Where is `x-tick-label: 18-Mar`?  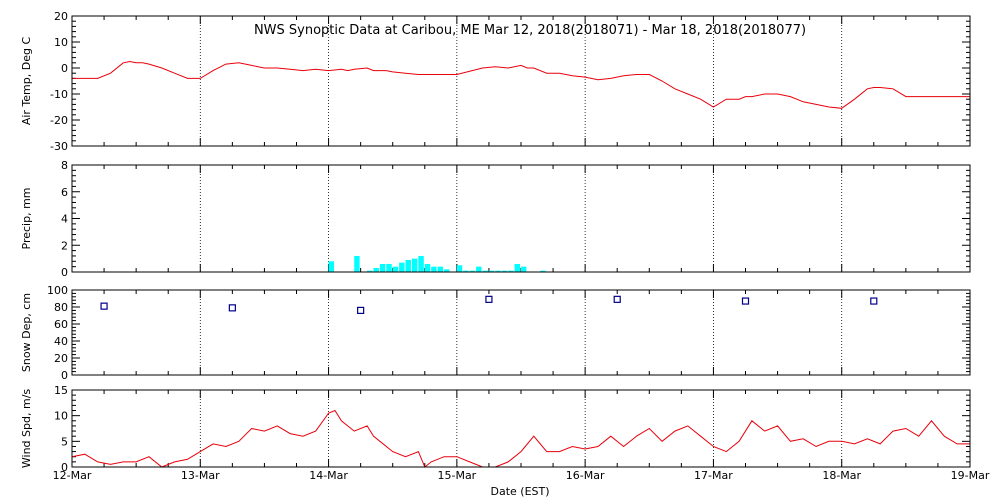 x-tick-label: 18-Mar is located at coordinates (841, 475).